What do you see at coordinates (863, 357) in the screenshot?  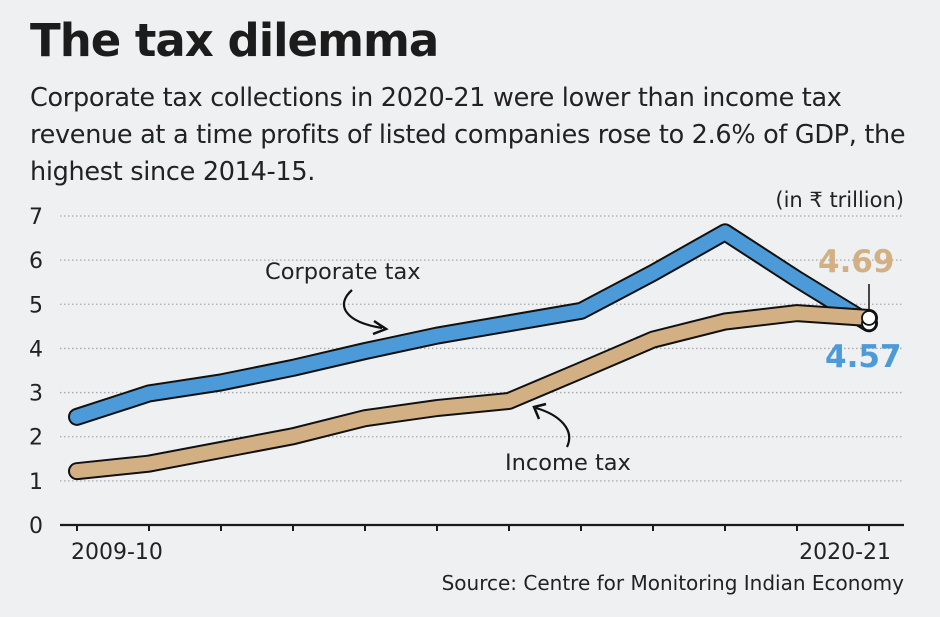 I see `corporate-tax-value-label: 4.57` at bounding box center [863, 357].